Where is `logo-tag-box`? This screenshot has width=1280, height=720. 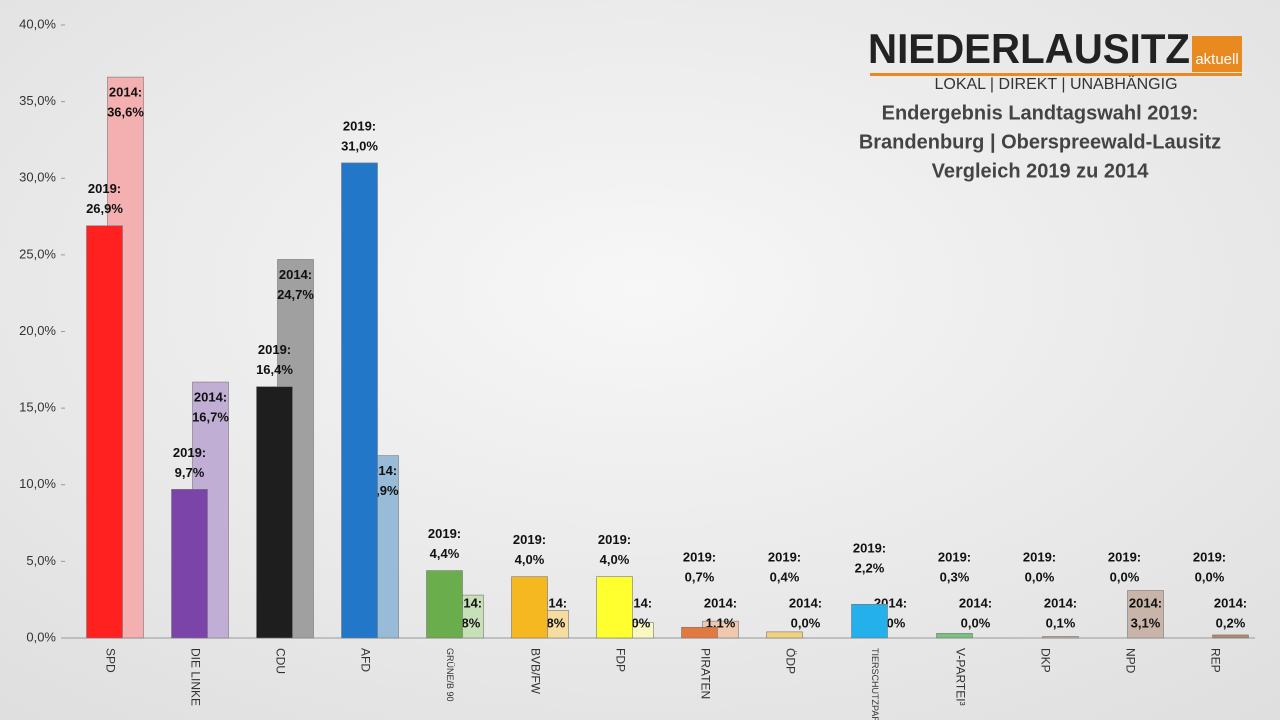
logo-tag-box is located at coordinates (1217, 54).